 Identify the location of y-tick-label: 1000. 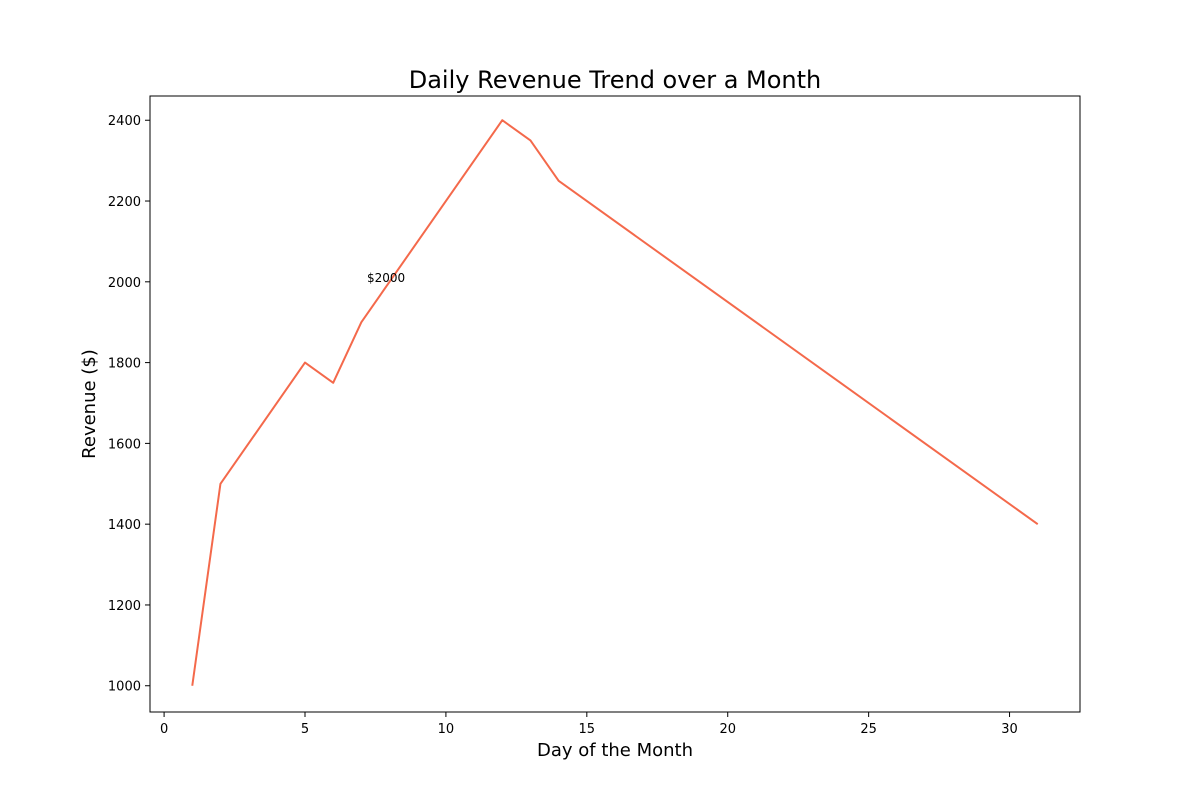
(124, 687).